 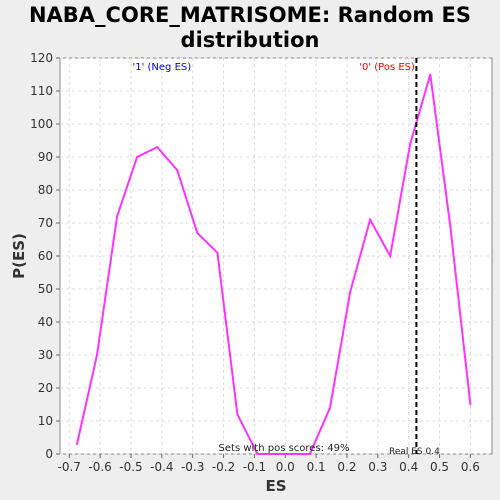 I want to click on neg-es-annotation: '1' (Neg ES), so click(x=161, y=67).